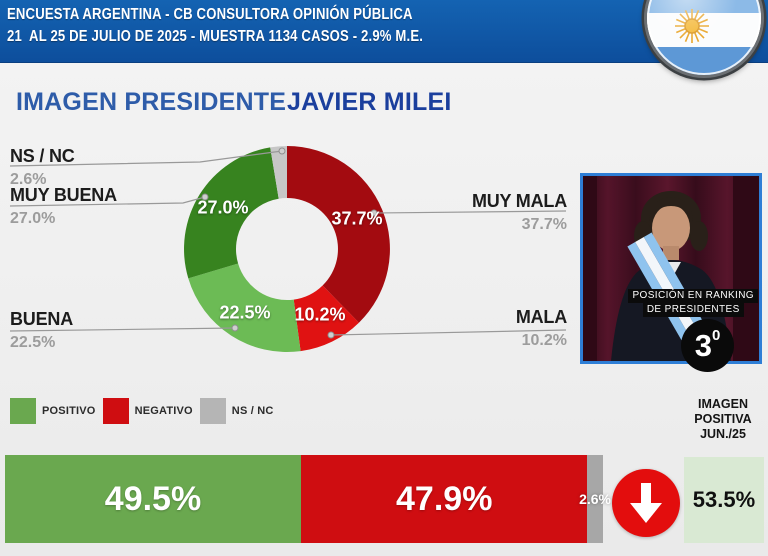  I want to click on ranking-caption-line2: DE PRESIDENTES, so click(693, 310).